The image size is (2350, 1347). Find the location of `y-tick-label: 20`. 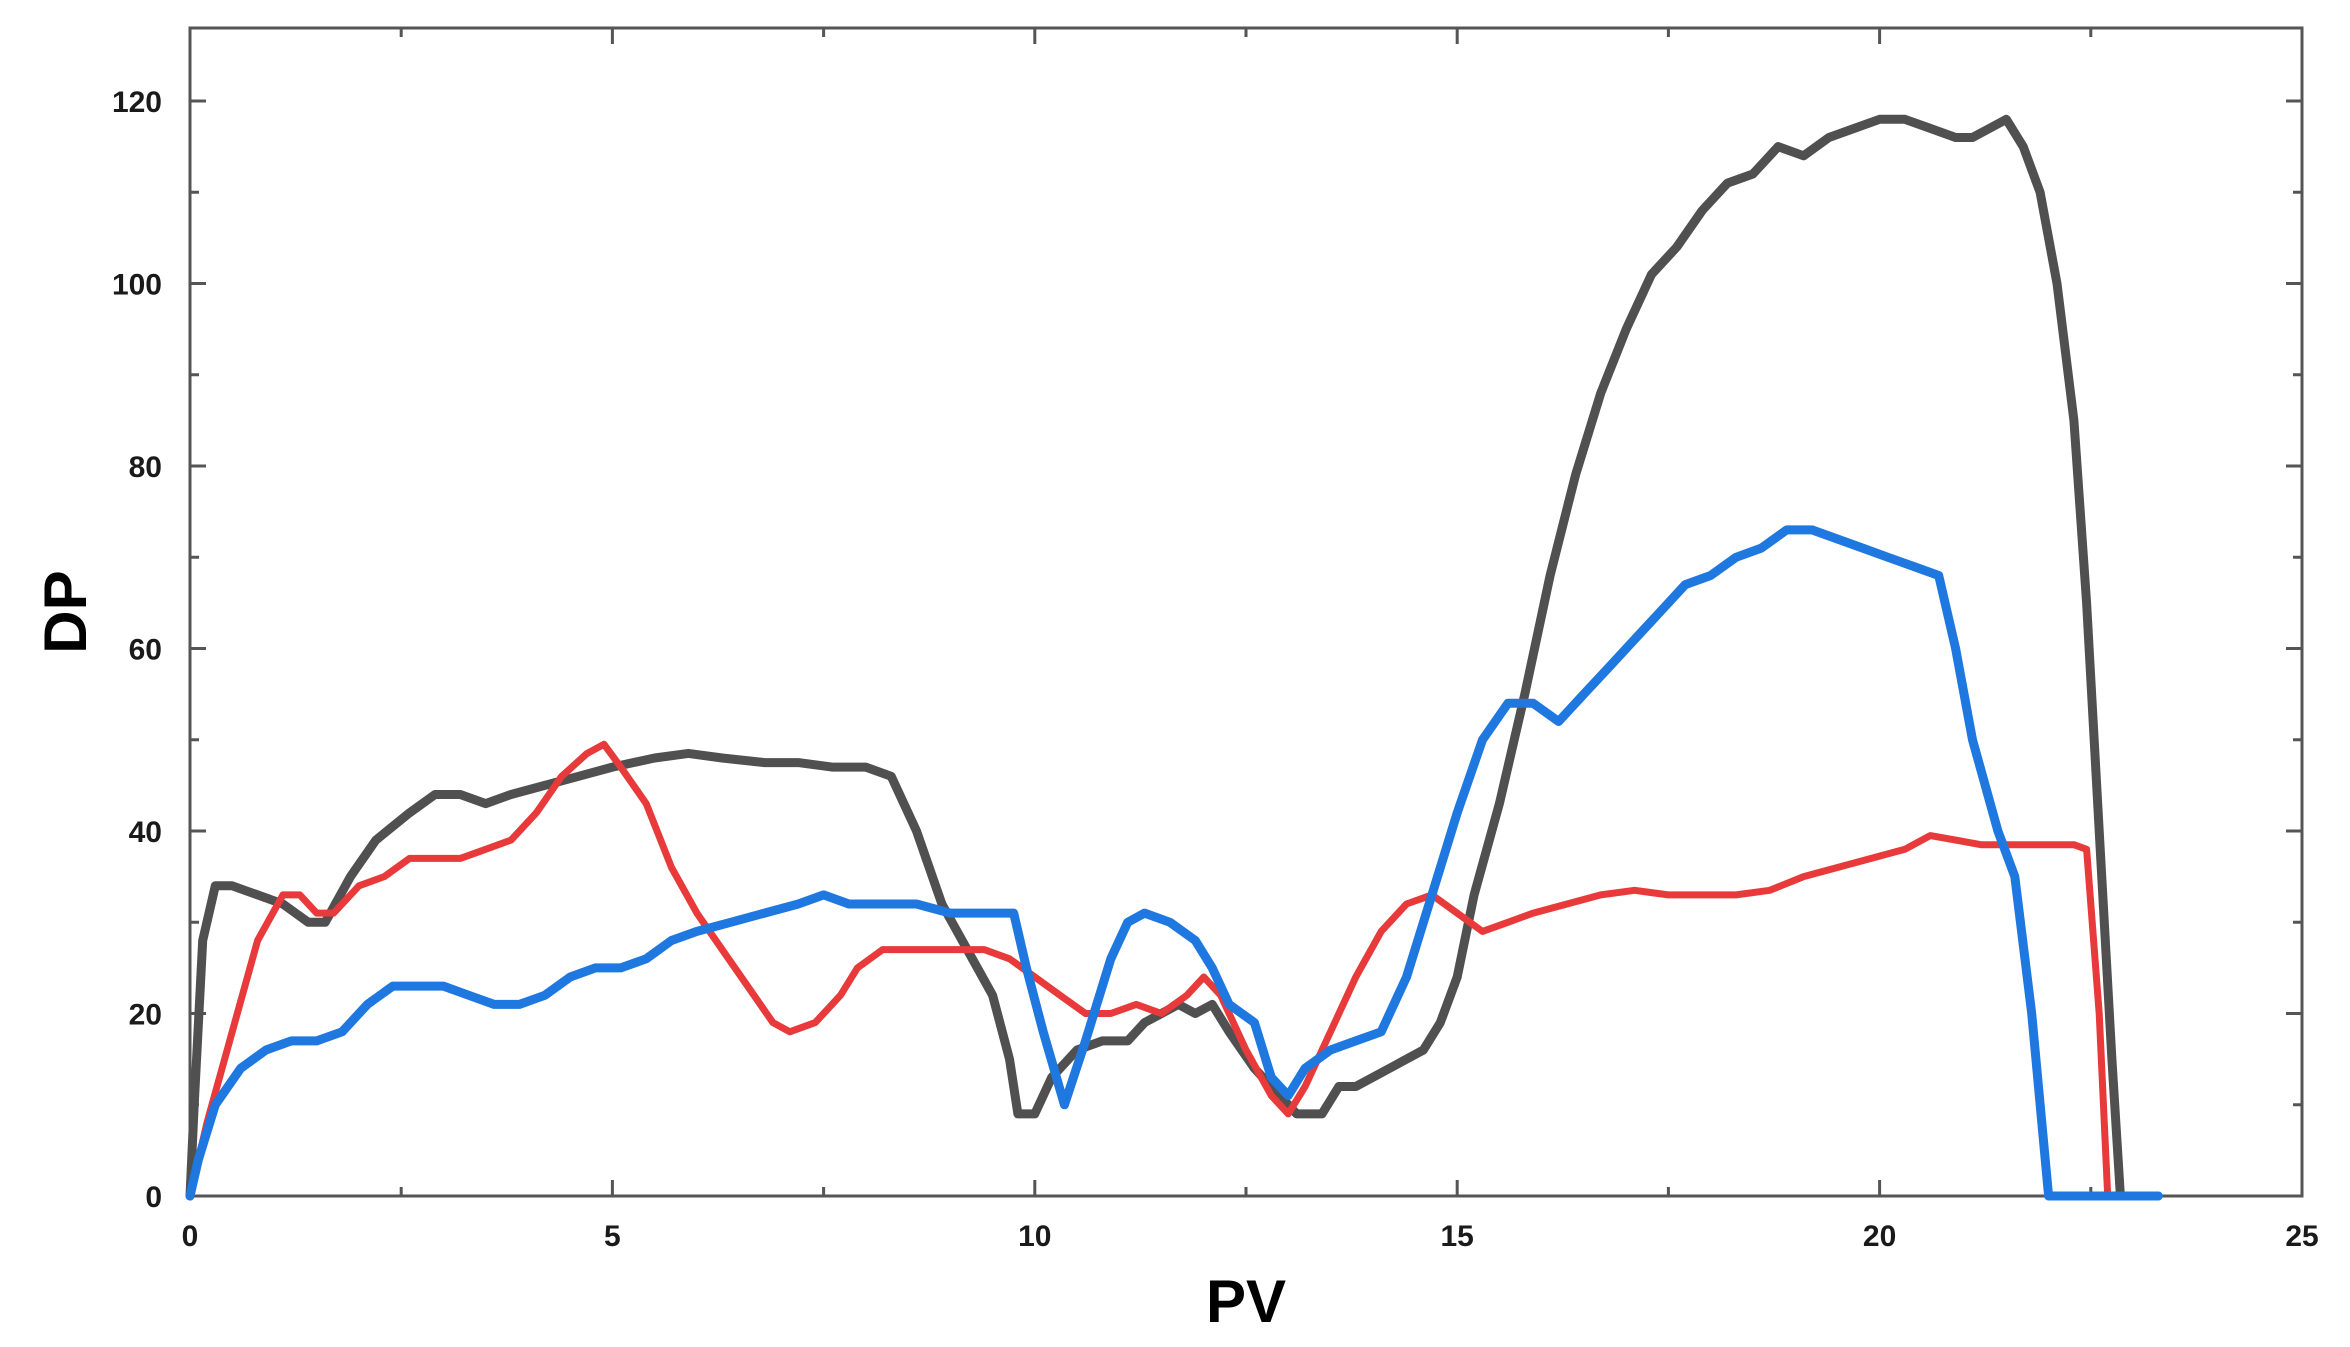

y-tick-label: 20 is located at coordinates (145, 1015).